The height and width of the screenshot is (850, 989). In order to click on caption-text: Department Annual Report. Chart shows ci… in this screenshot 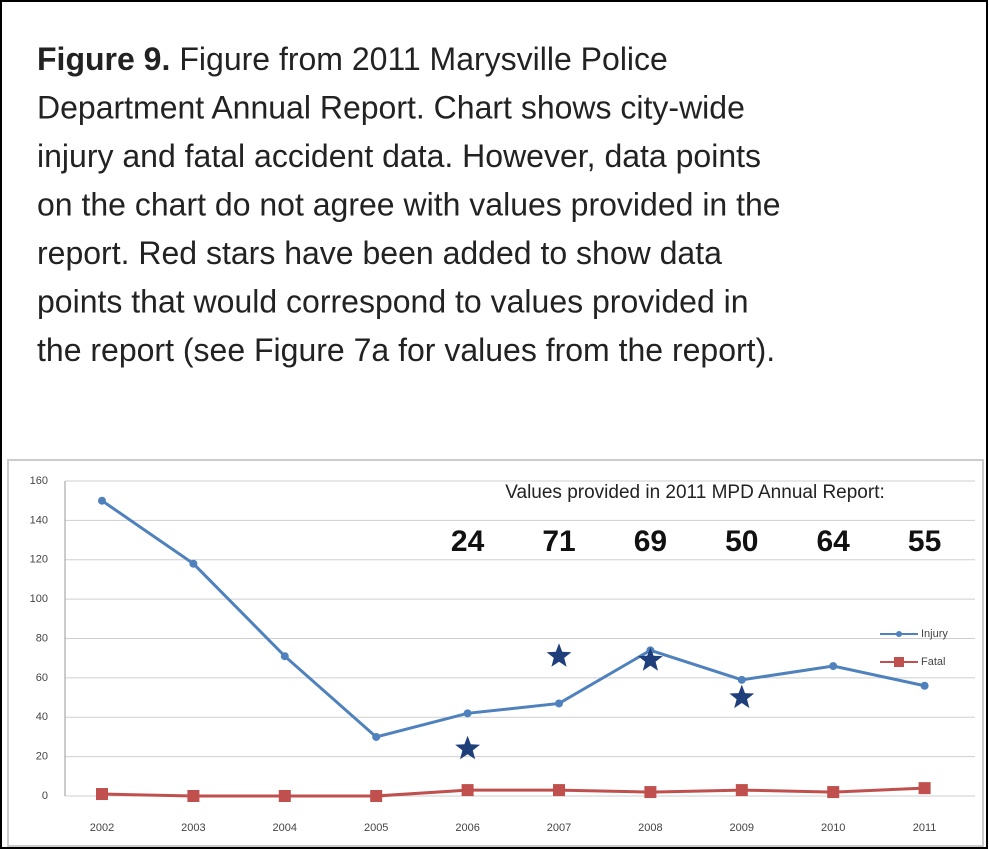, I will do `click(391, 108)`.